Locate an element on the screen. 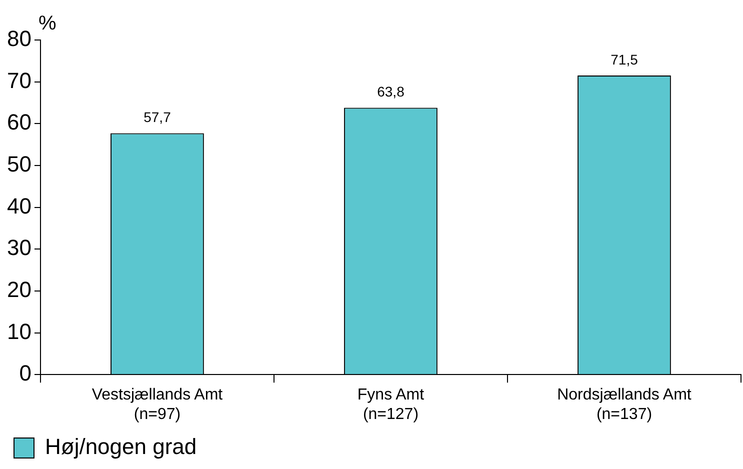  y-tick-label: 70 is located at coordinates (19, 80).